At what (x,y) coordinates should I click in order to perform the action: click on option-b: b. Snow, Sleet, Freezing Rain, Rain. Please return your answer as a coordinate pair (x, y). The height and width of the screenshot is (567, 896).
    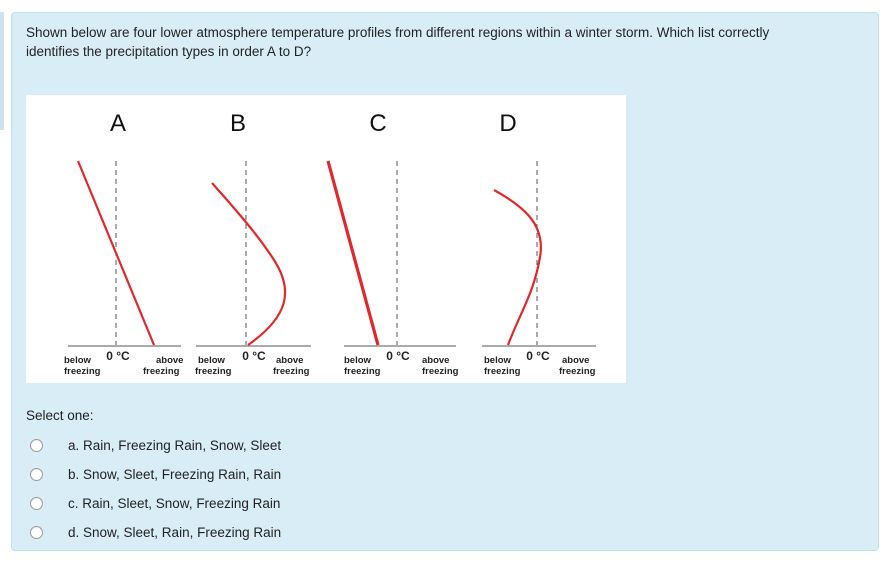
    Looking at the image, I should click on (154, 474).